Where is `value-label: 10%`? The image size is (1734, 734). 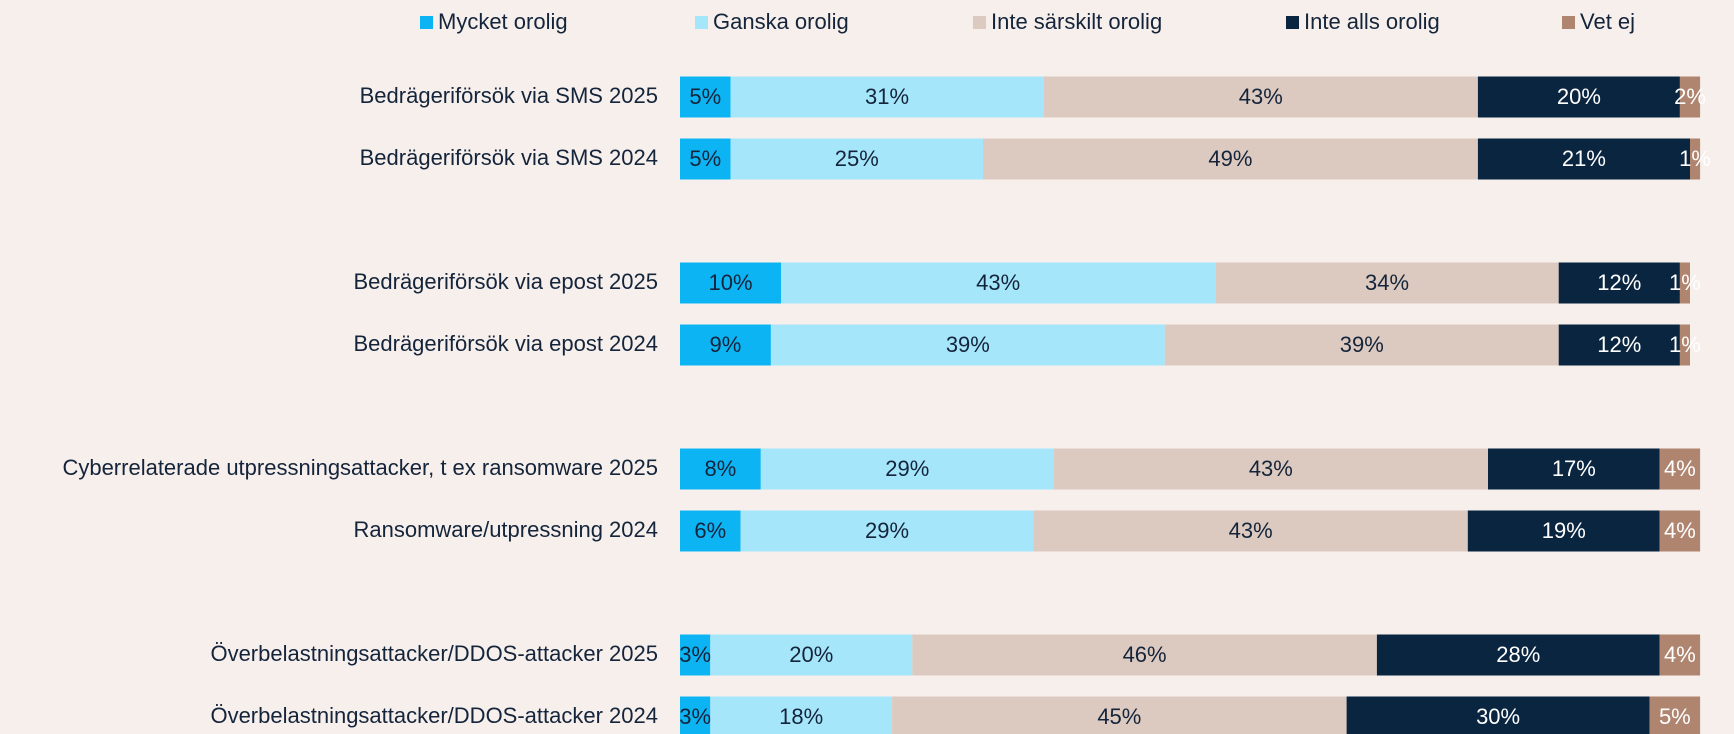 value-label: 10% is located at coordinates (730, 282).